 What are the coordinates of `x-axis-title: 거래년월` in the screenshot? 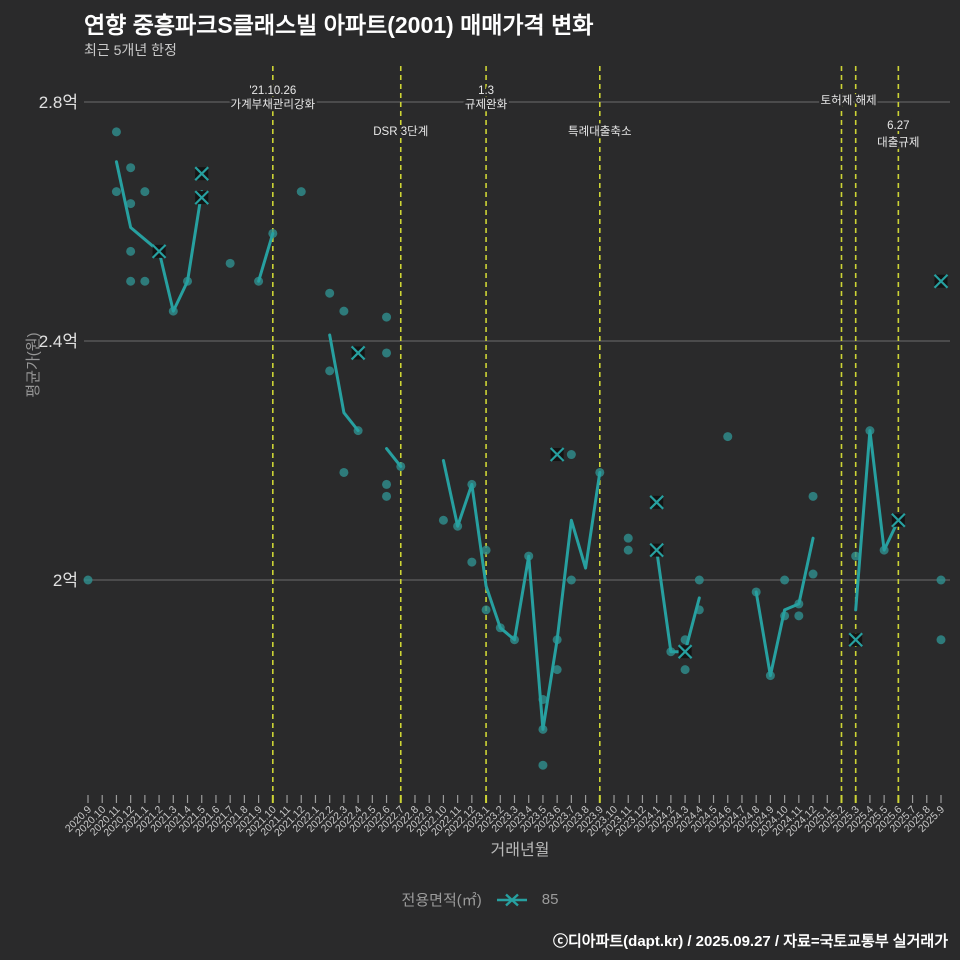 It's located at (520, 850).